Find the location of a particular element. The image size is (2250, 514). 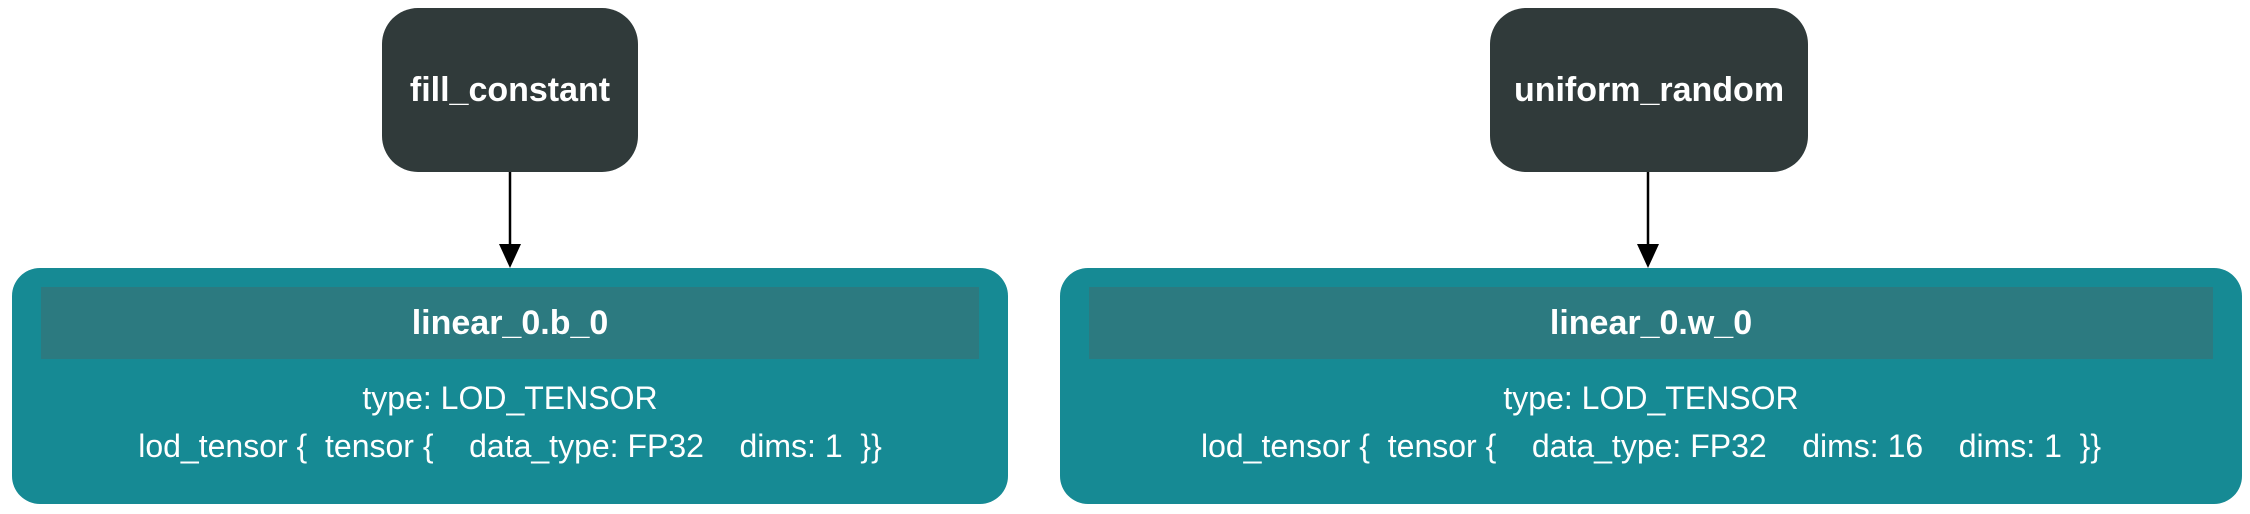

var-node-header: linear_0.b_0 is located at coordinates (510, 323).